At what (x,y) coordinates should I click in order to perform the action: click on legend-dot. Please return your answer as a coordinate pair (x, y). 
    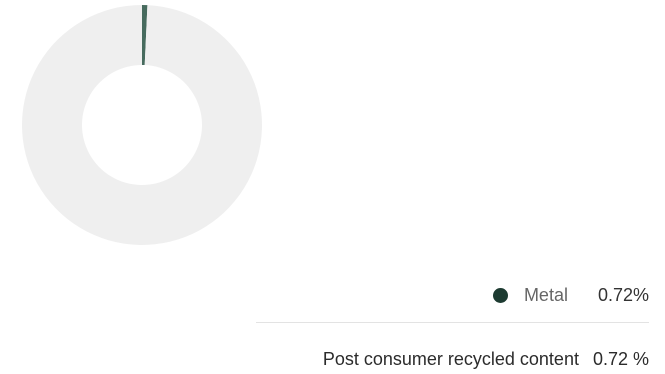
    Looking at the image, I should click on (500, 295).